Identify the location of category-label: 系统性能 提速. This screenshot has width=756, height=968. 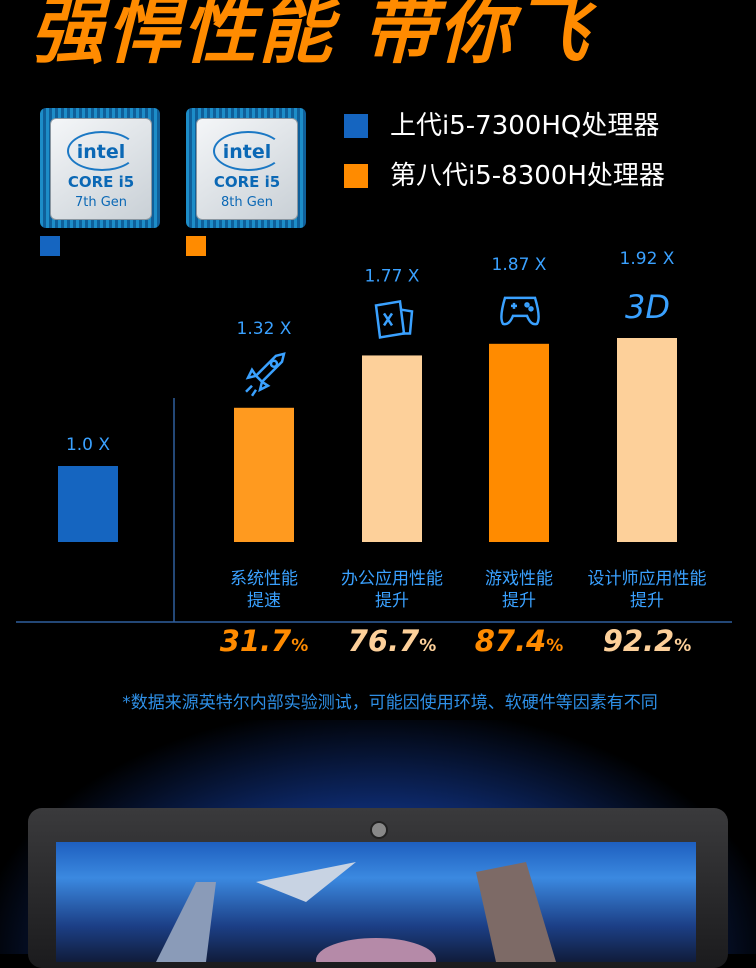
(264, 590).